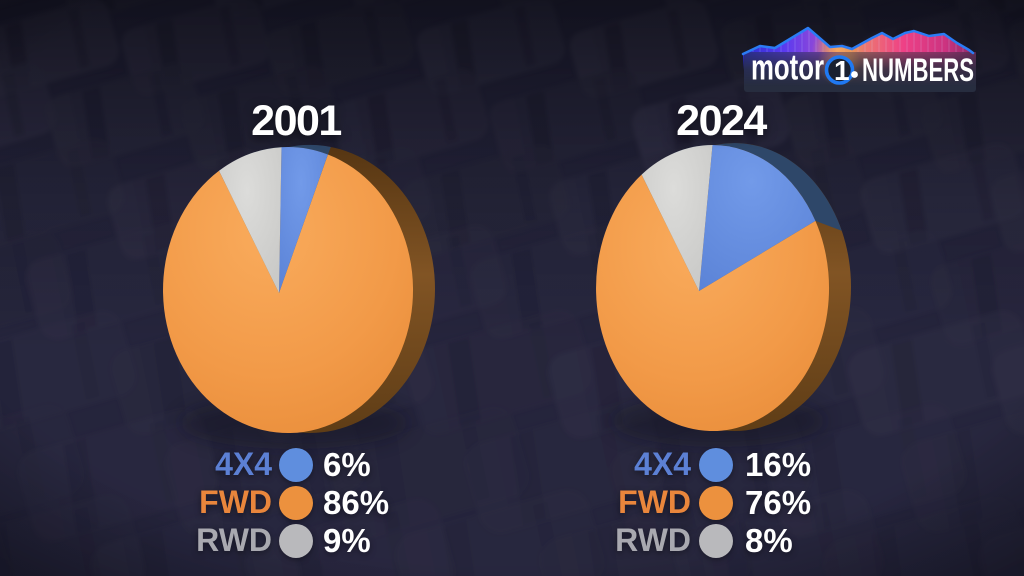  I want to click on svg-text: NUMBERS, so click(918, 70).